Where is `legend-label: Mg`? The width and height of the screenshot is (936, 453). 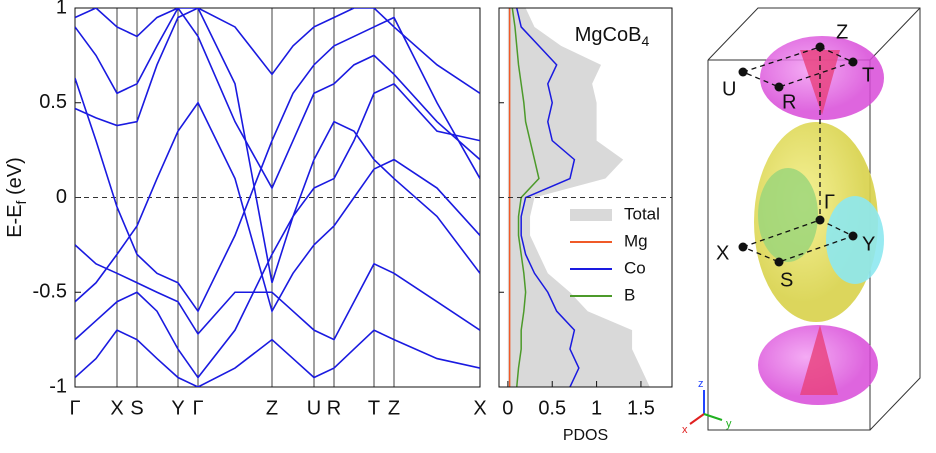 legend-label: Mg is located at coordinates (636, 240).